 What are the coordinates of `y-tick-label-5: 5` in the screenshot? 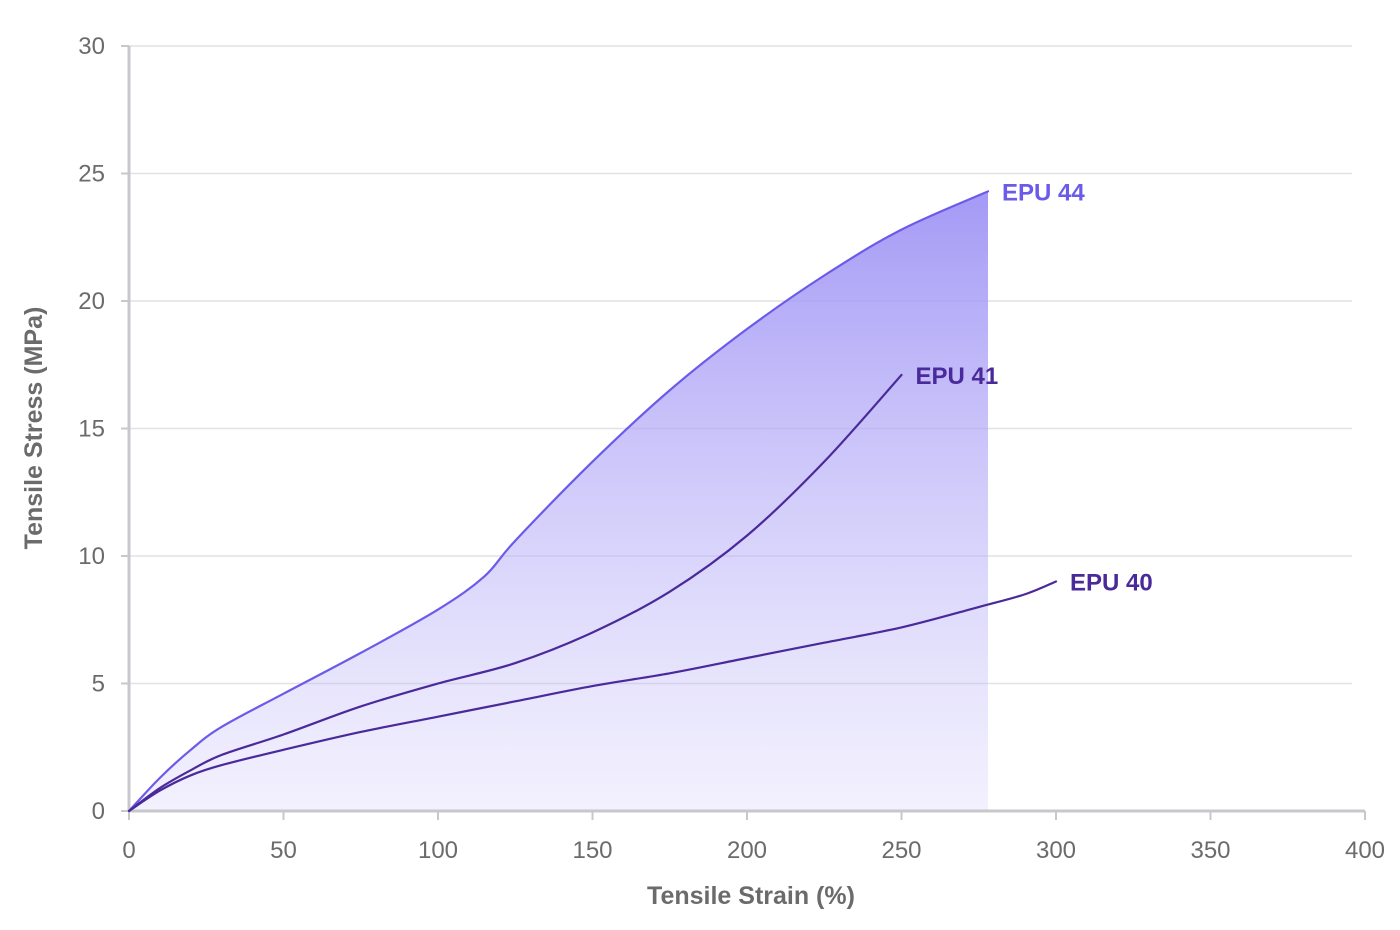 It's located at (98, 684).